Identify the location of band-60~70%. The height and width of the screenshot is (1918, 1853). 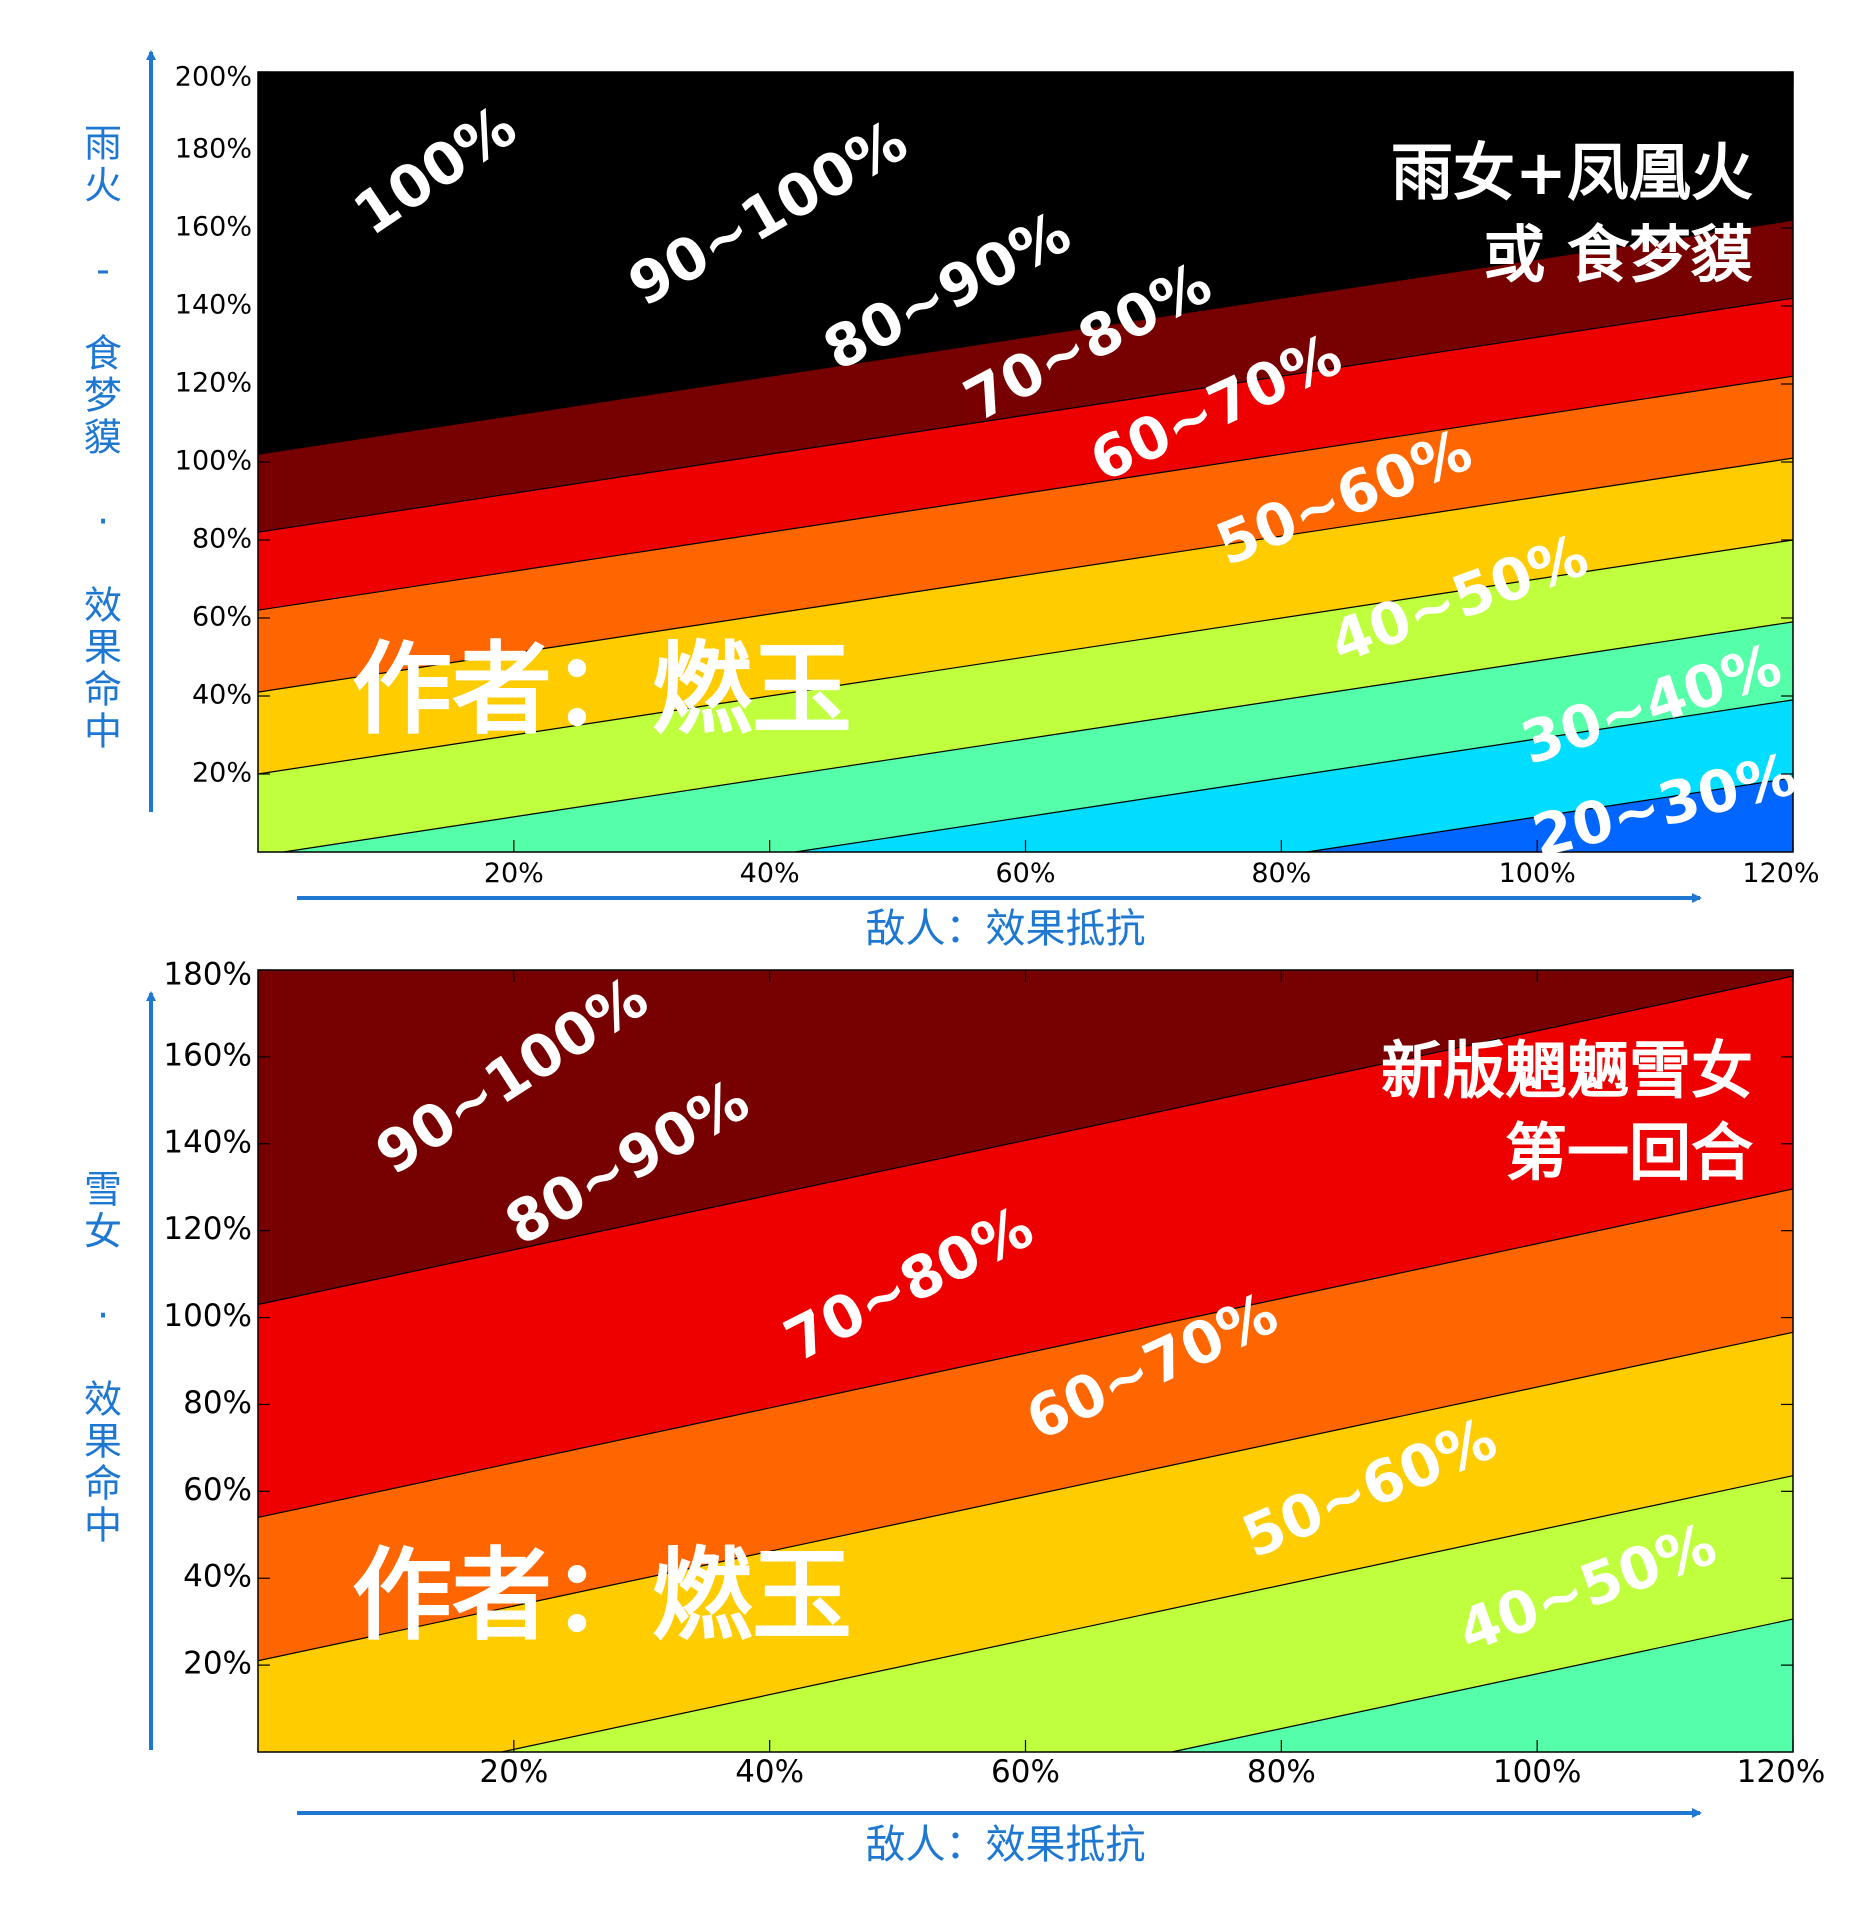
(1025, 616).